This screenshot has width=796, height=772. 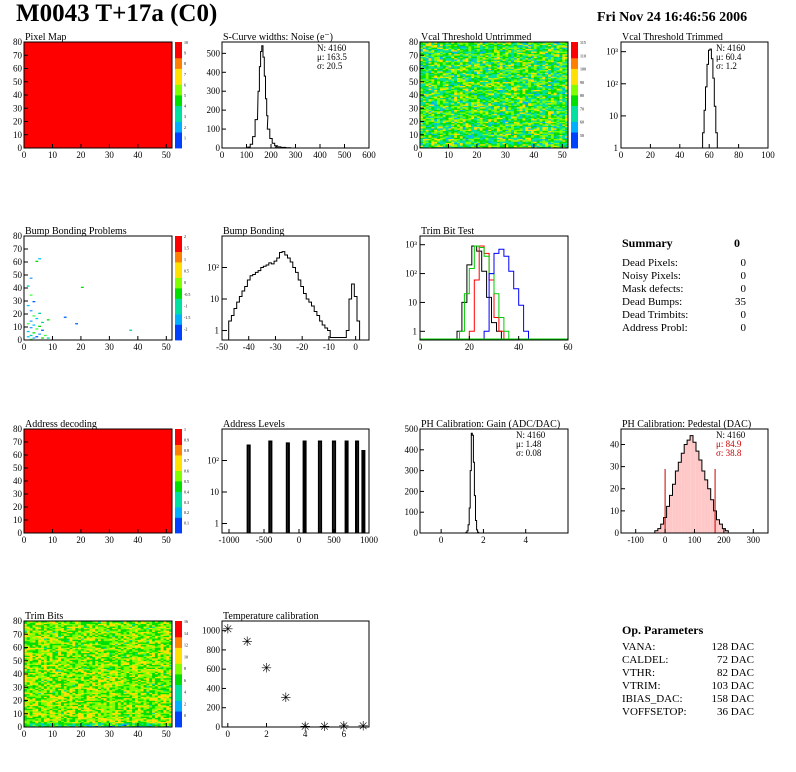 I want to click on data-point, so click(x=42, y=330).